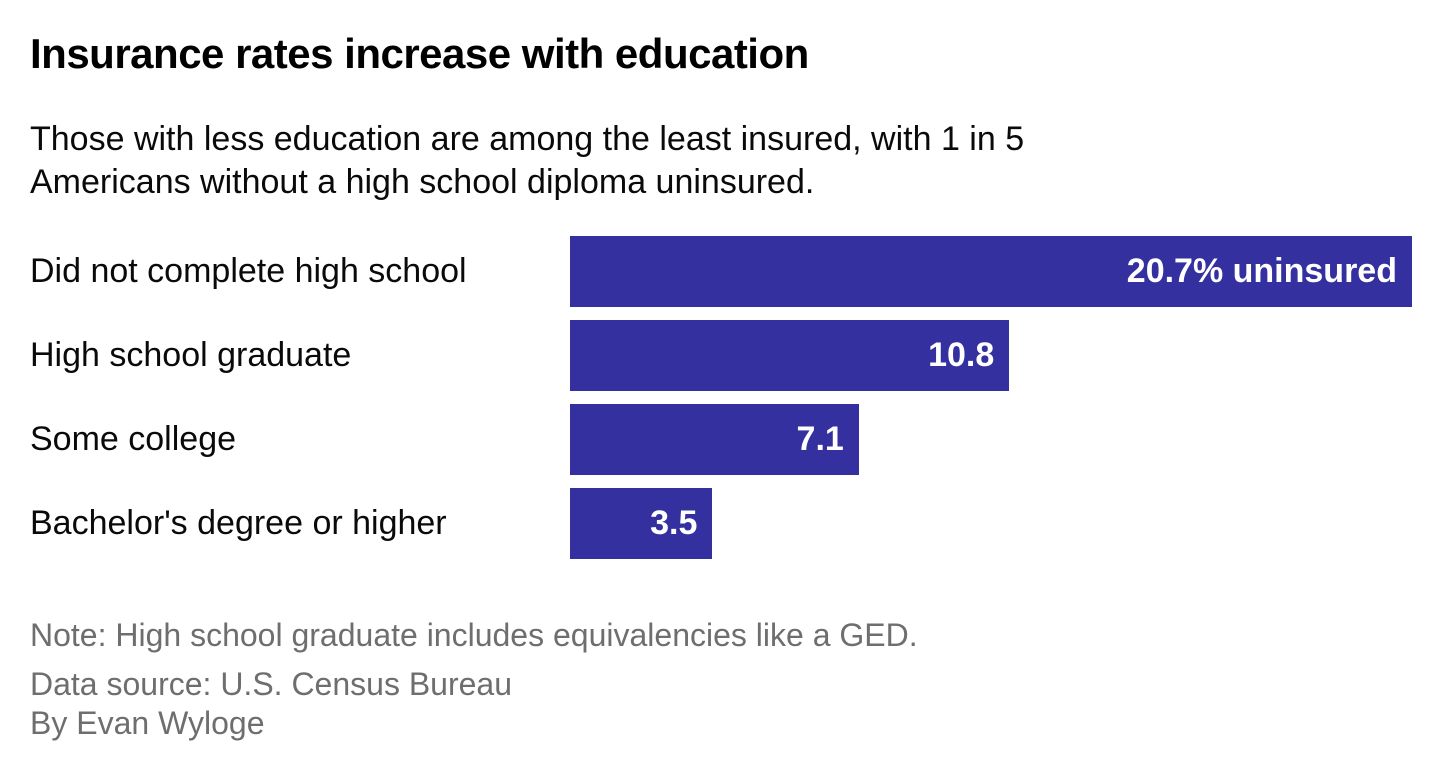  What do you see at coordinates (191, 355) in the screenshot?
I see `category-label: High school graduate` at bounding box center [191, 355].